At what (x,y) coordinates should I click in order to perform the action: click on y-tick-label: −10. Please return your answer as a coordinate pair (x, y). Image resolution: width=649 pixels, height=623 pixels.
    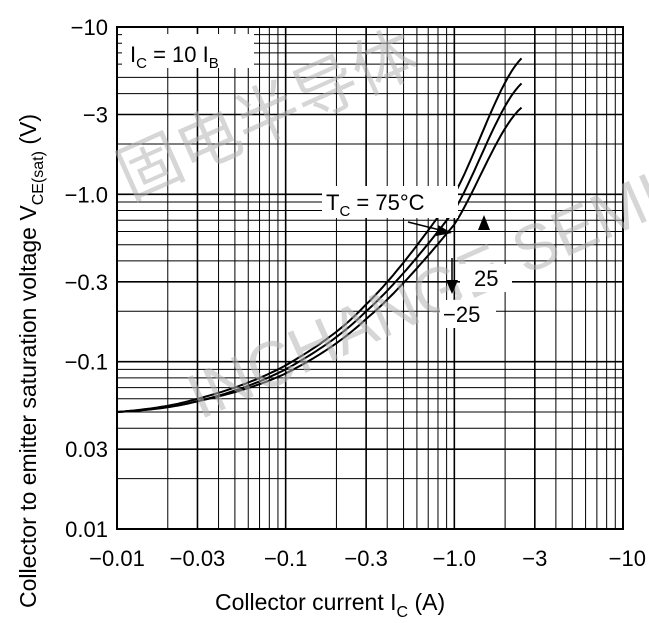
    Looking at the image, I should click on (89, 27).